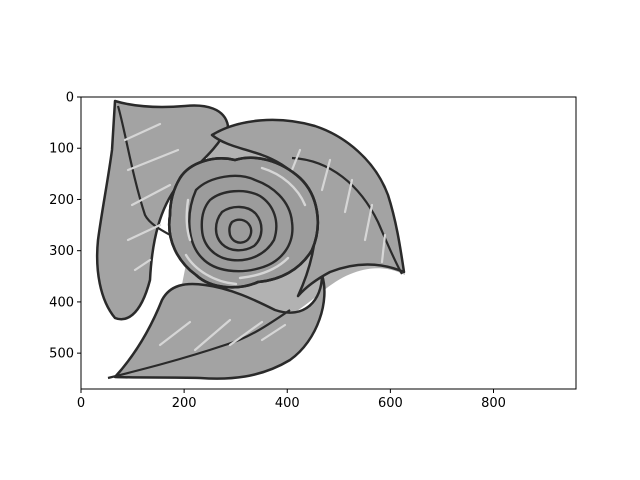 The height and width of the screenshot is (480, 640). I want to click on rose-outline, so click(243, 222).